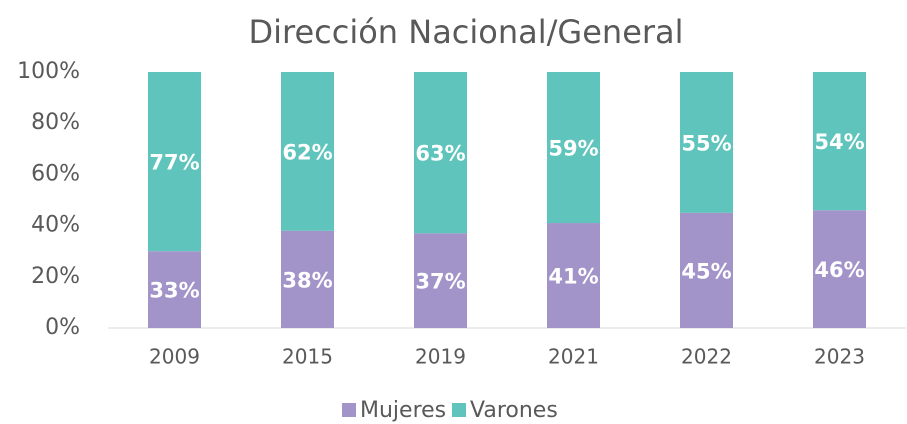 The width and height of the screenshot is (907, 424). Describe the element at coordinates (55, 225) in the screenshot. I see `y-tick-label: 40%` at that location.